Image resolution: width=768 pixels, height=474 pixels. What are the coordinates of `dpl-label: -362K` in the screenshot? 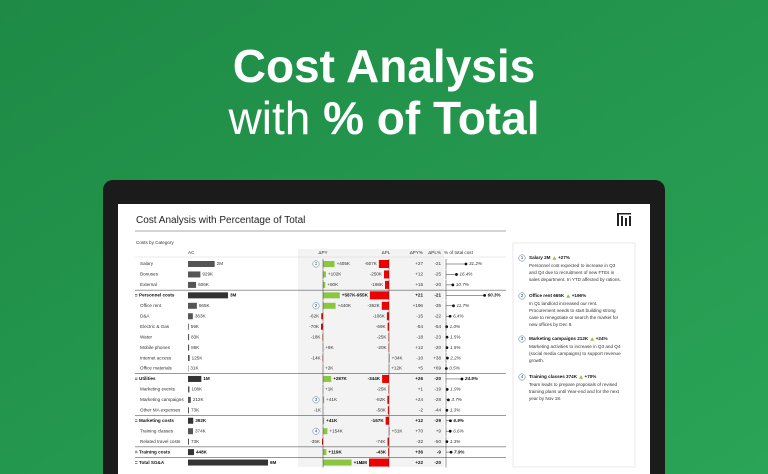 It's located at (373, 305).